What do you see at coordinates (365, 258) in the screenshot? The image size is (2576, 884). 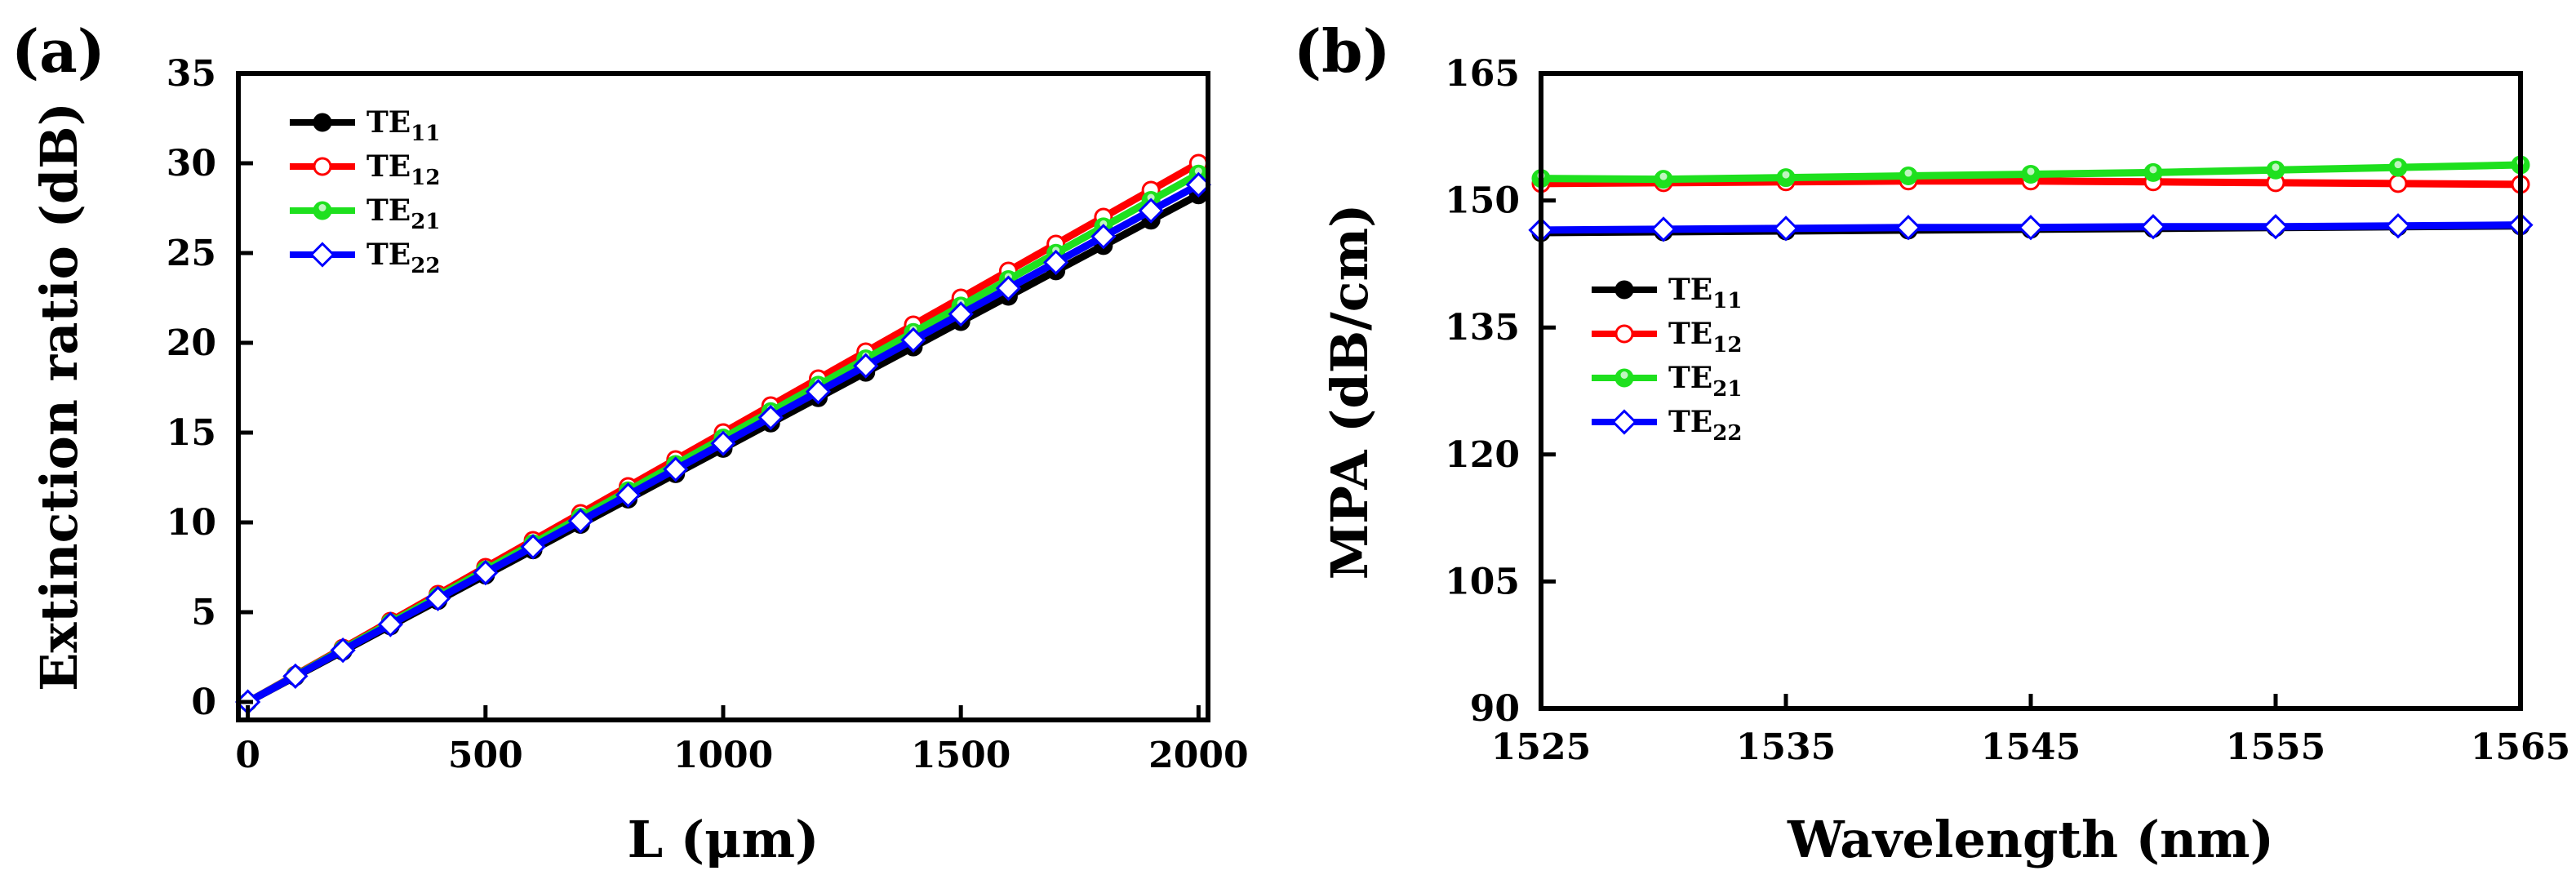 I see `panel-a-legend-item: TE22` at bounding box center [365, 258].